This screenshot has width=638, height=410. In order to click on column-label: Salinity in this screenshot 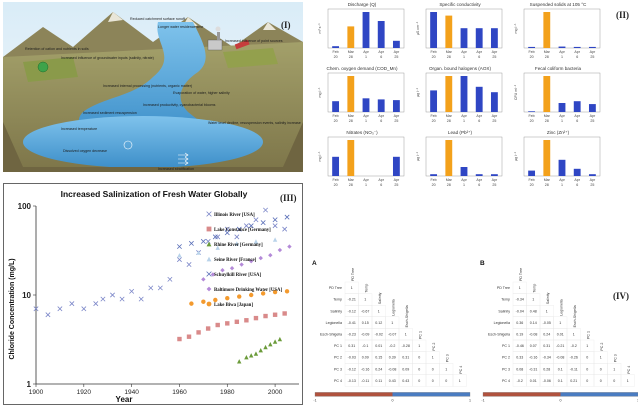, I will do `click(380, 298)`.